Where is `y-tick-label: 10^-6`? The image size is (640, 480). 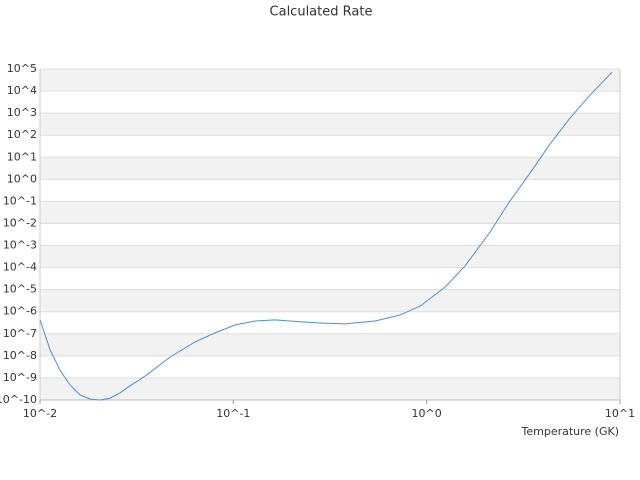
y-tick-label: 10^-6 is located at coordinates (20, 311).